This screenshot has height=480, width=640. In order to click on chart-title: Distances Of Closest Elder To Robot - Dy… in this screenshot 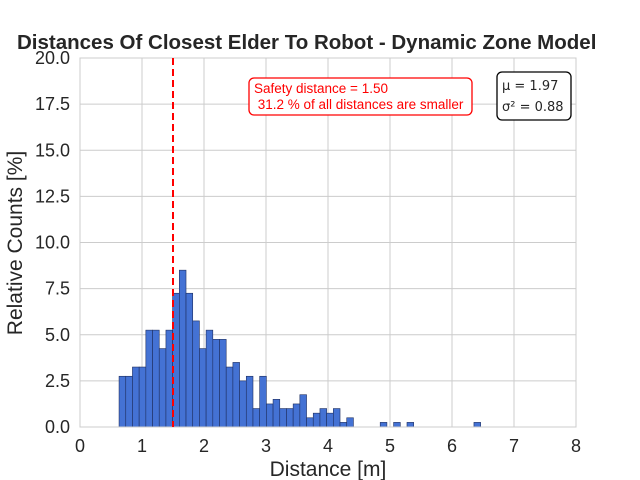, I will do `click(306, 42)`.